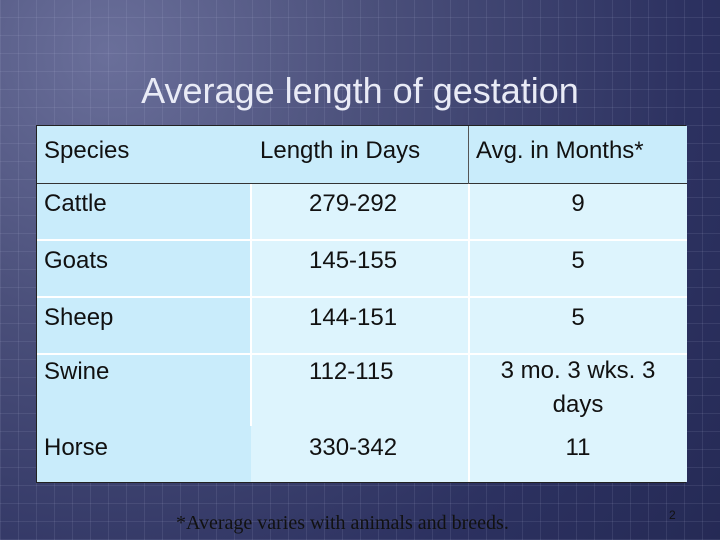 This screenshot has height=540, width=720. I want to click on cell-months: 3 mo. 3 wks. 3 days, so click(578, 390).